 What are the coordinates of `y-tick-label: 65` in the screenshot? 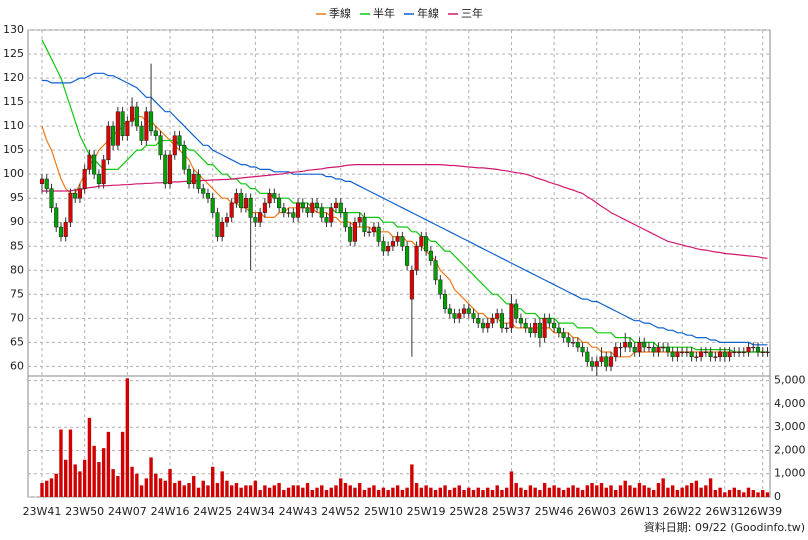 It's located at (17, 341).